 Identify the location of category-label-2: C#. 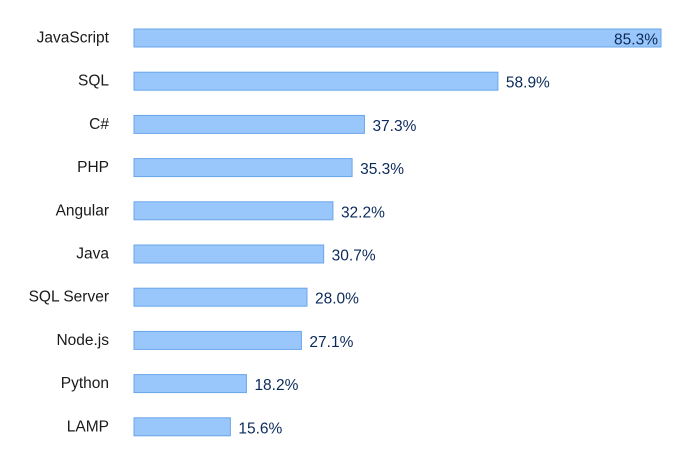
(99, 124).